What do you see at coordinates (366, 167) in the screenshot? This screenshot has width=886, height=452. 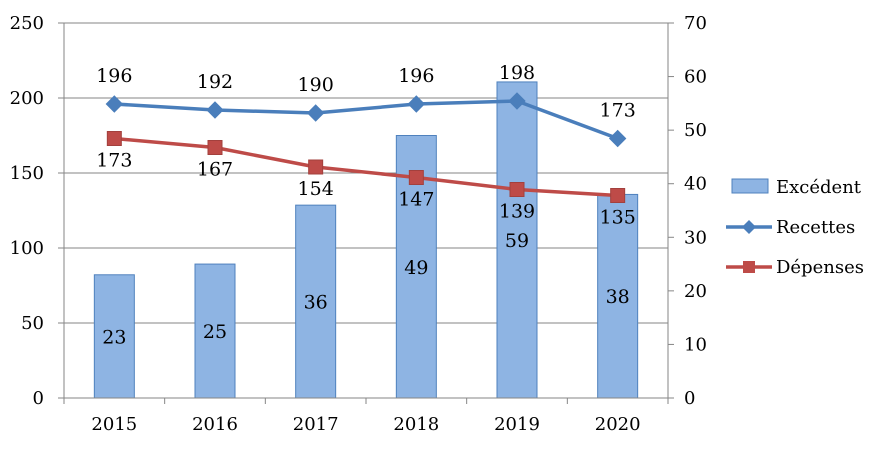 I see `line-depenses` at bounding box center [366, 167].